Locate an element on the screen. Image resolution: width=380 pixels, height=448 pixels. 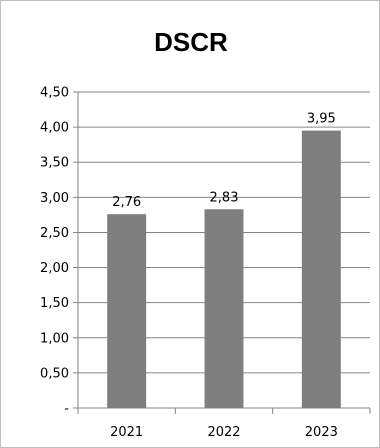
y-tick-label: 4,00 is located at coordinates (54, 128).